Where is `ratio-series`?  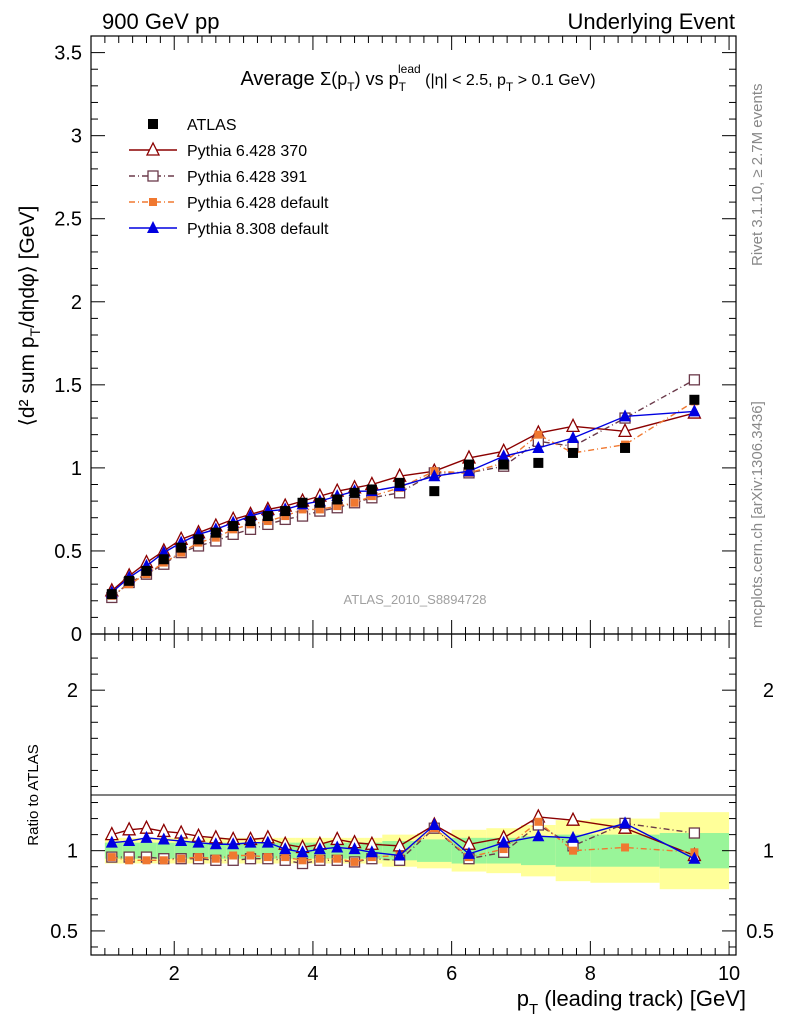
ratio-series is located at coordinates (403, 839).